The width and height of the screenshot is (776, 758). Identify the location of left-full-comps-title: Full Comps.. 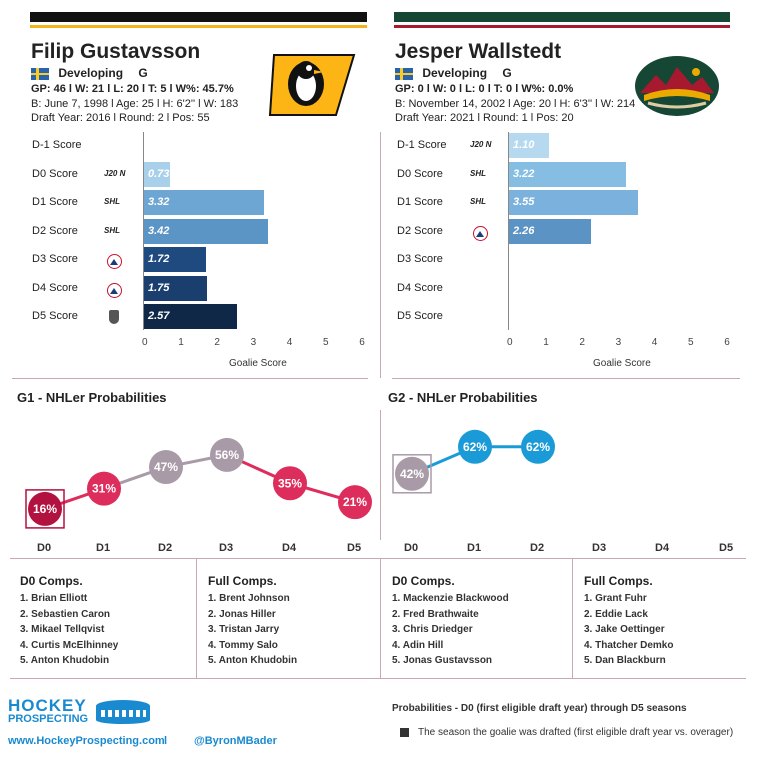
(242, 581).